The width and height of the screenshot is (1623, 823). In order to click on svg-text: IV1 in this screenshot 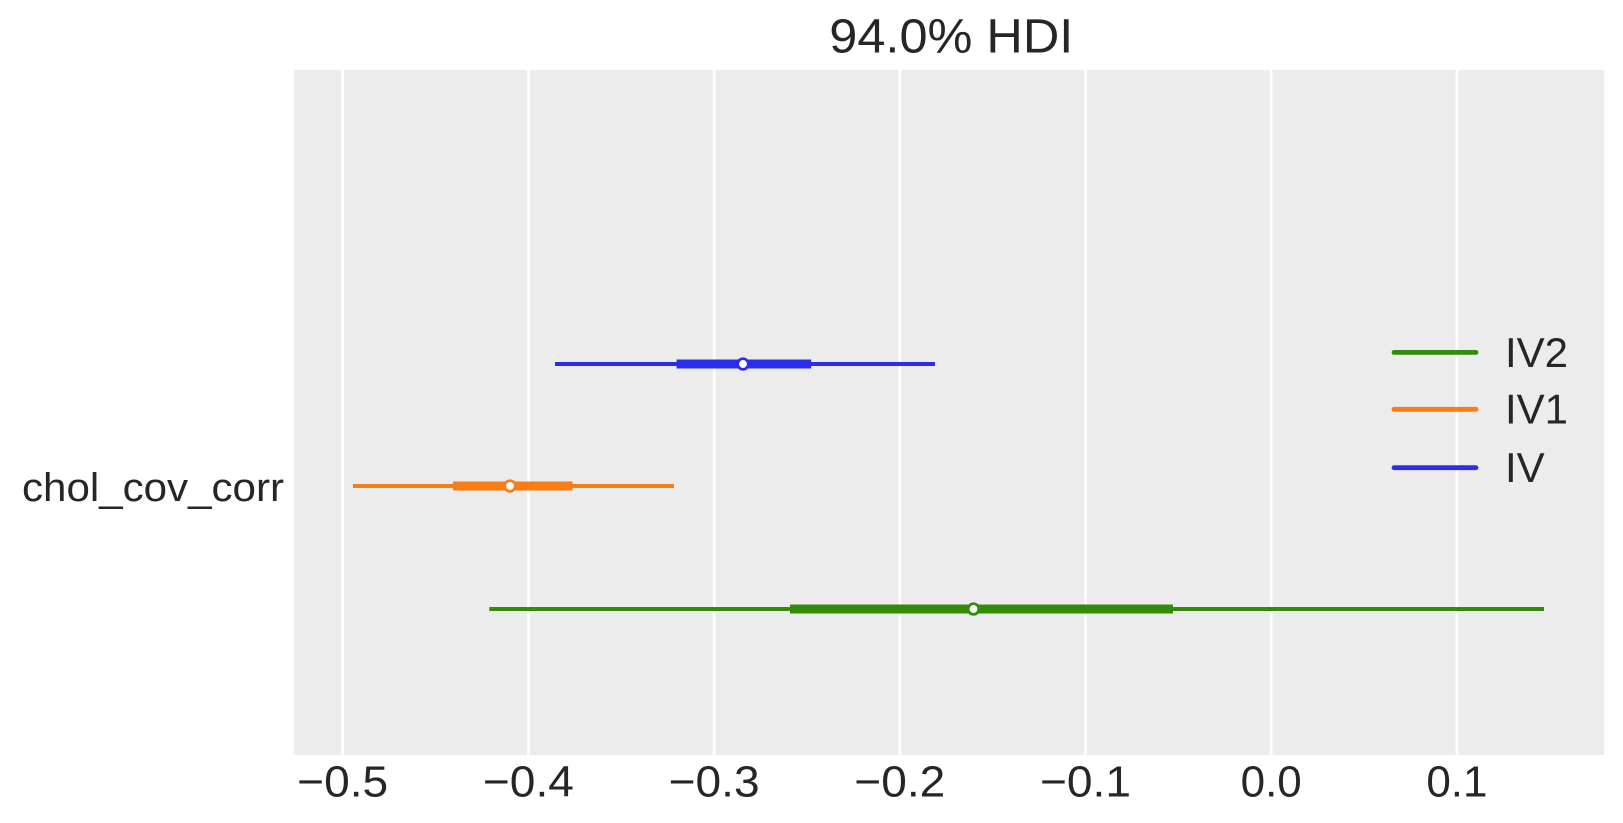, I will do `click(1536, 409)`.